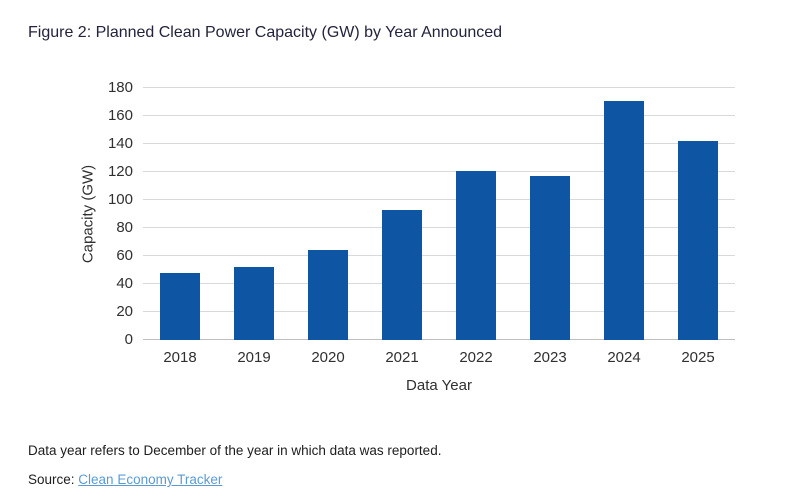  What do you see at coordinates (128, 339) in the screenshot?
I see `y-tick-label-0: 0` at bounding box center [128, 339].